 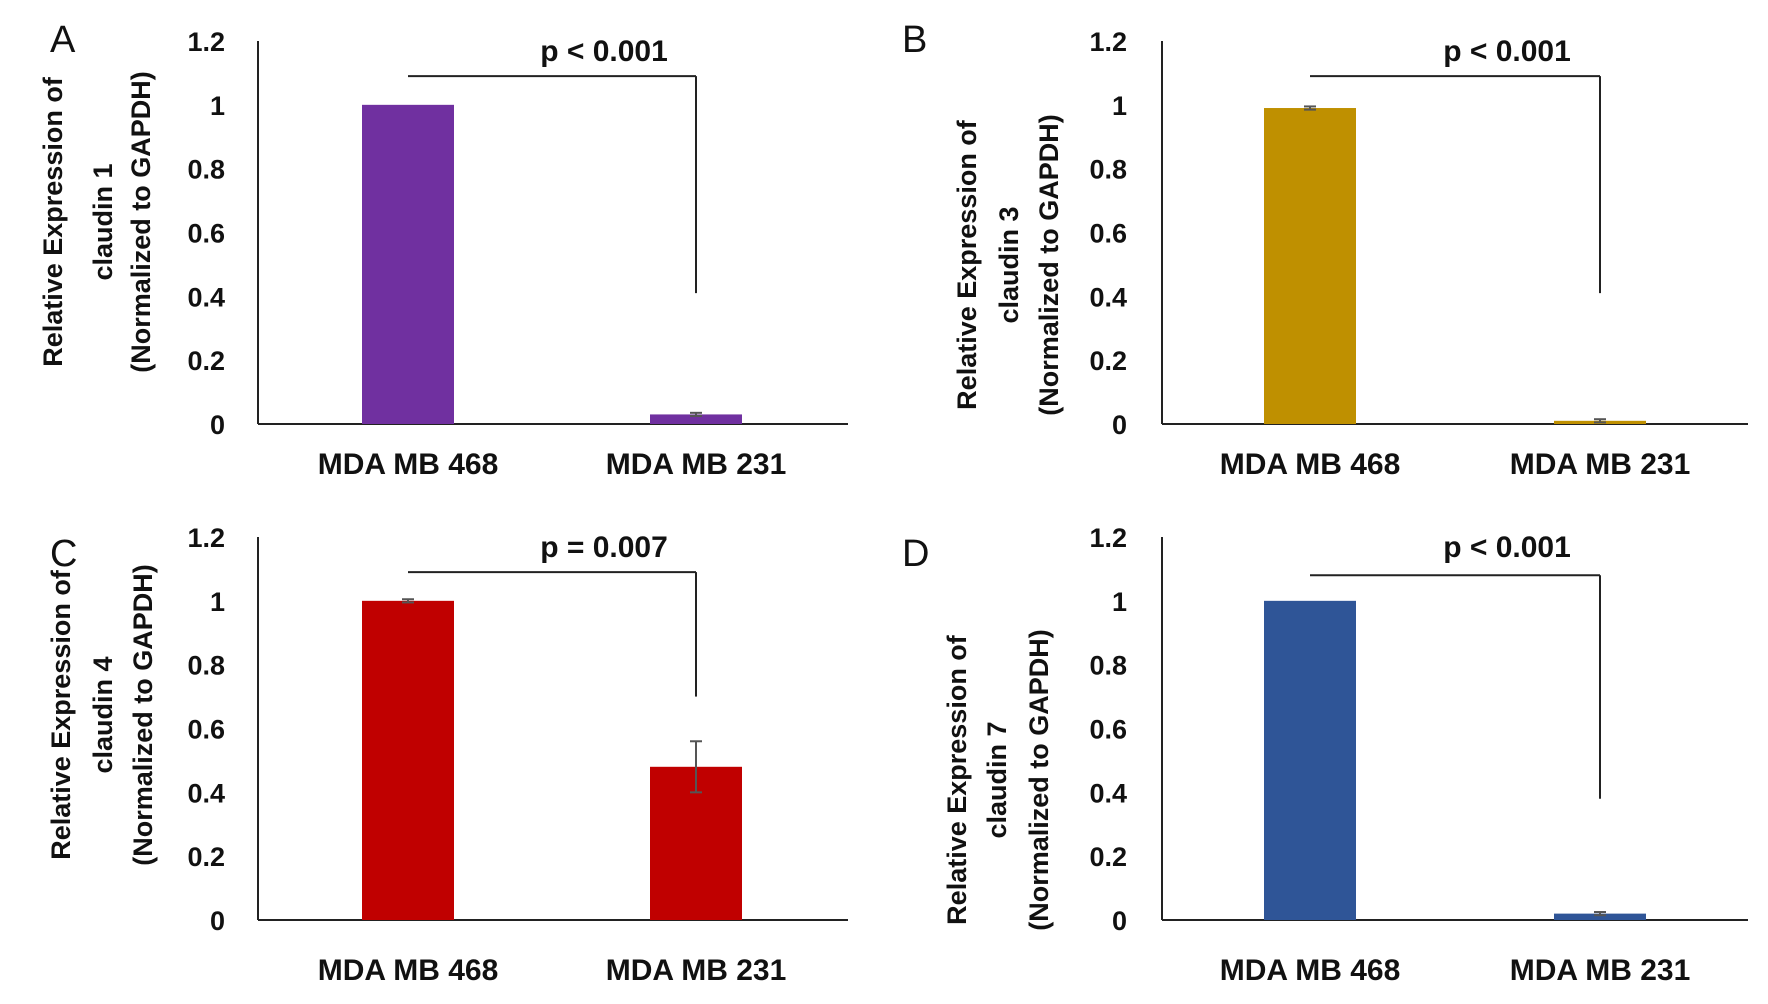 What do you see at coordinates (997, 779) in the screenshot?
I see `y-axis-label-line: claudin 7` at bounding box center [997, 779].